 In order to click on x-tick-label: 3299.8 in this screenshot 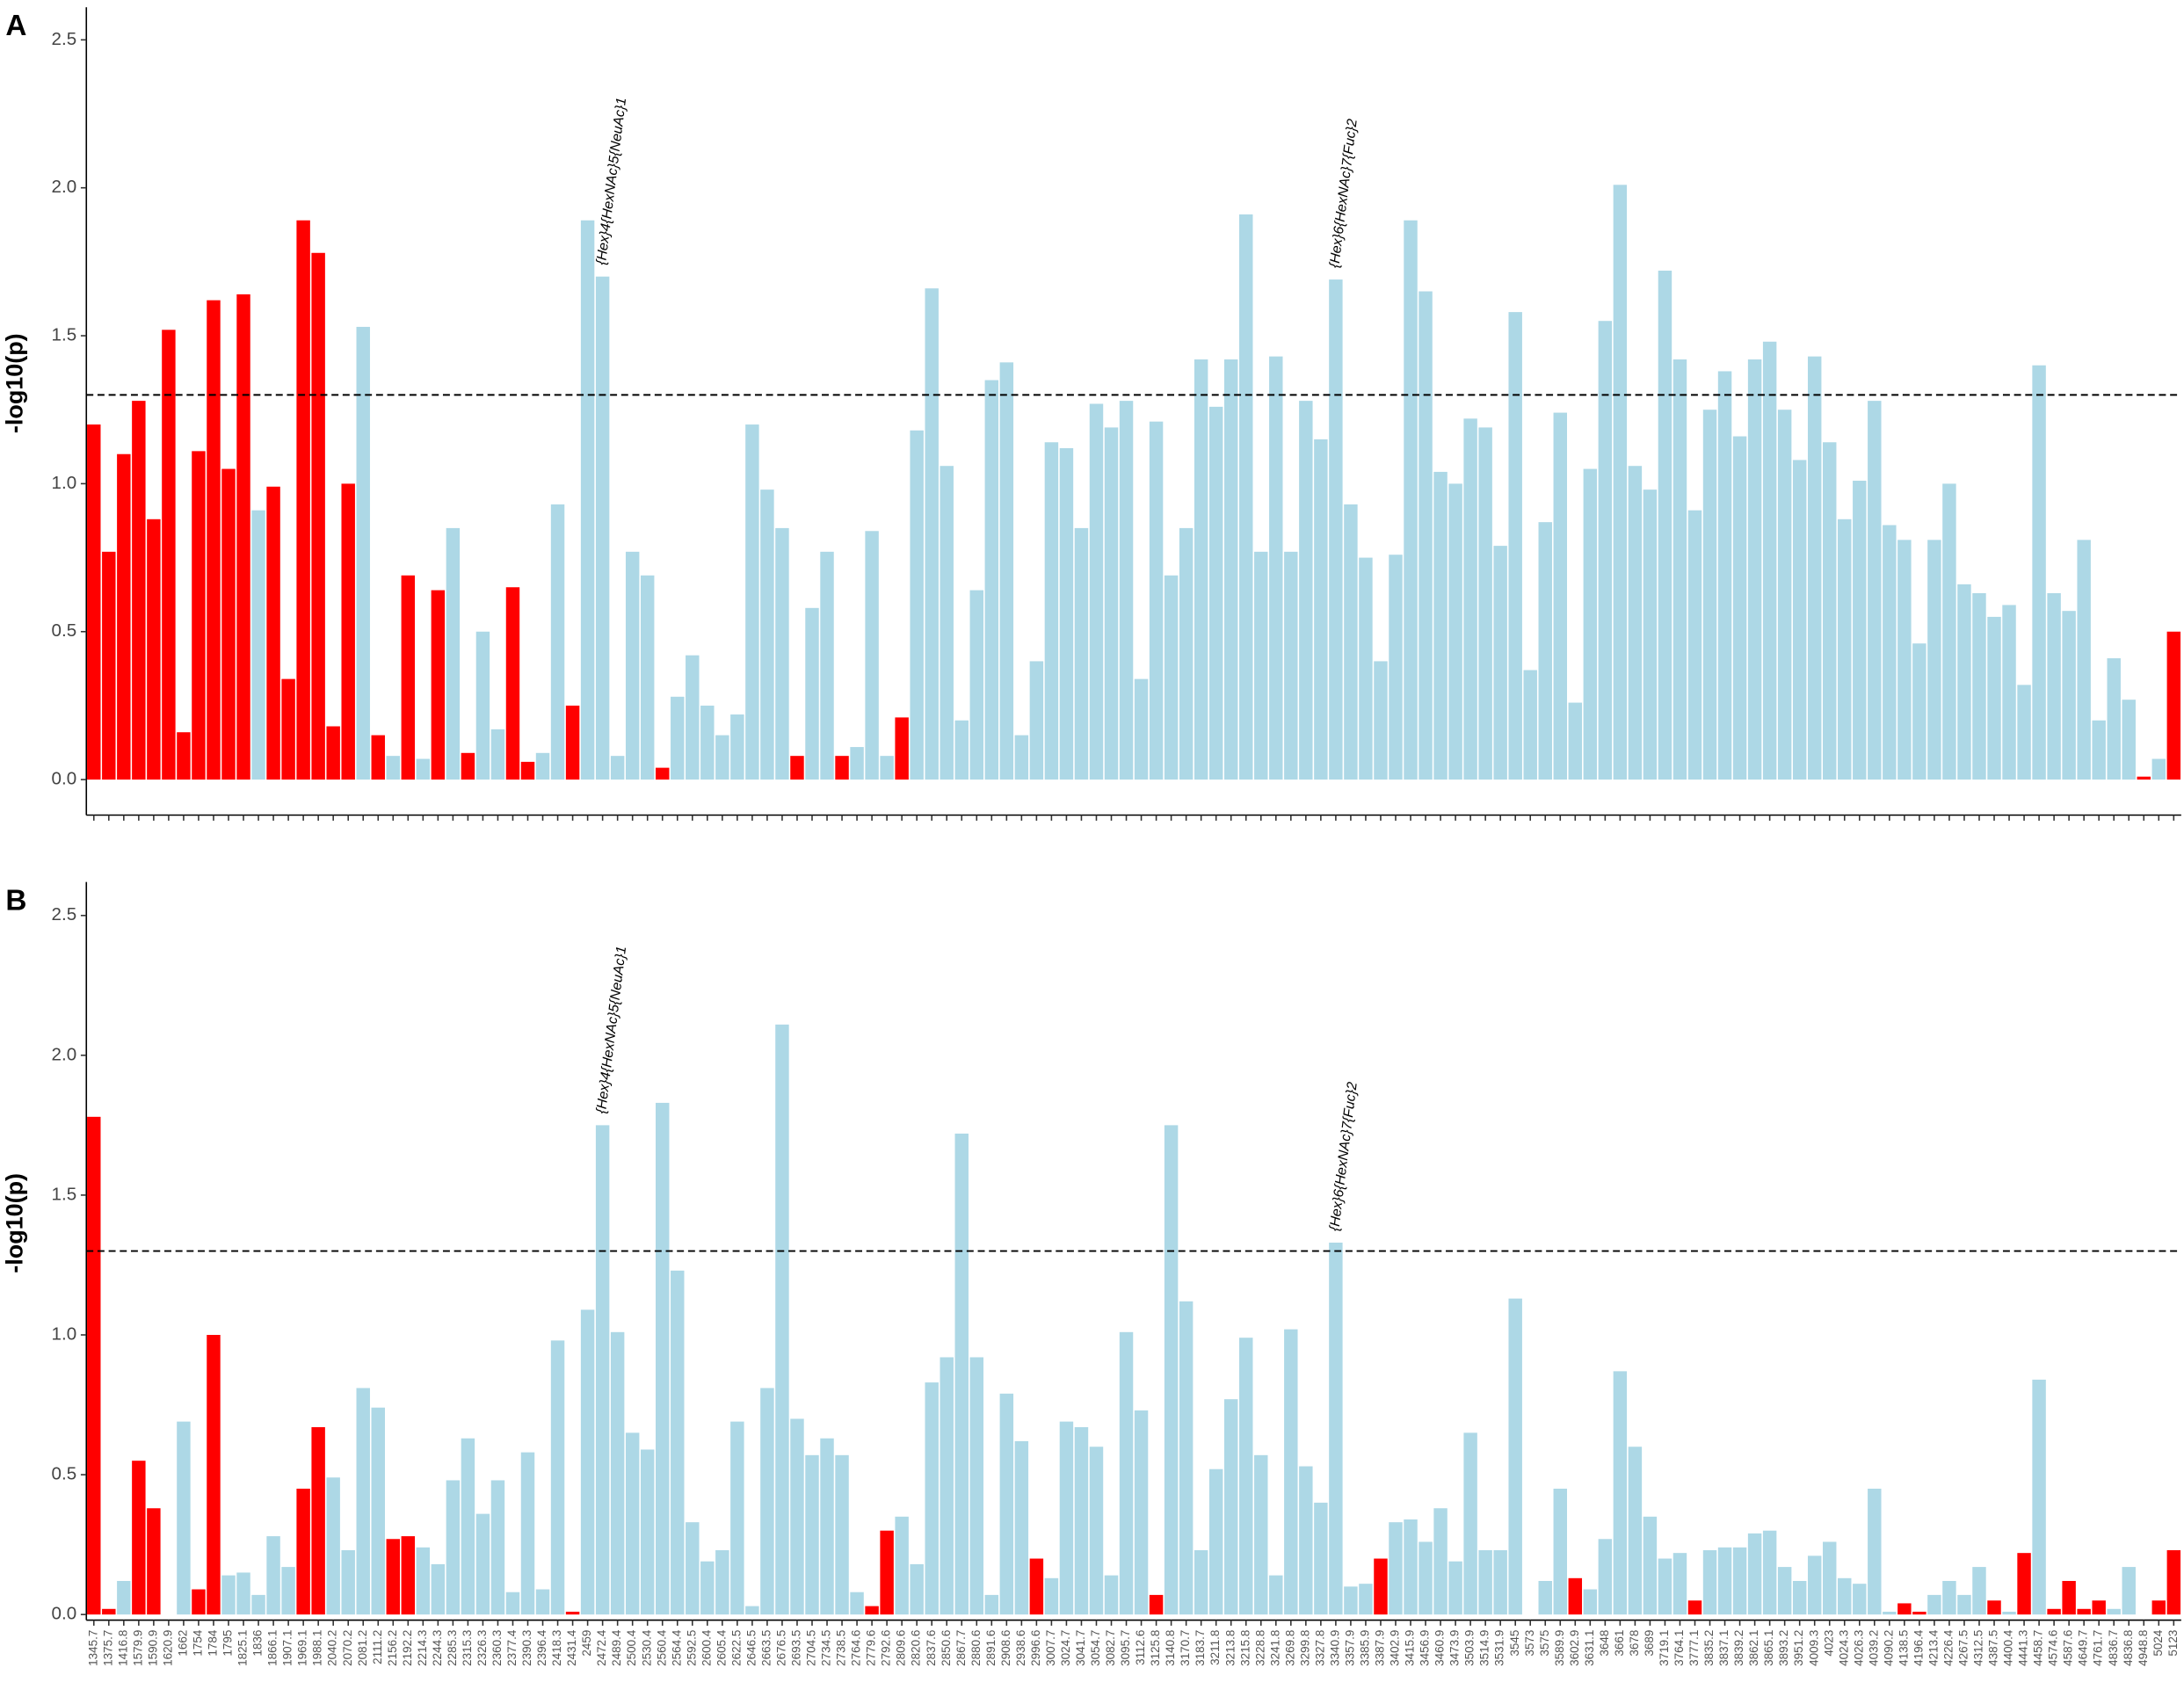, I will do `click(1304, 1648)`.